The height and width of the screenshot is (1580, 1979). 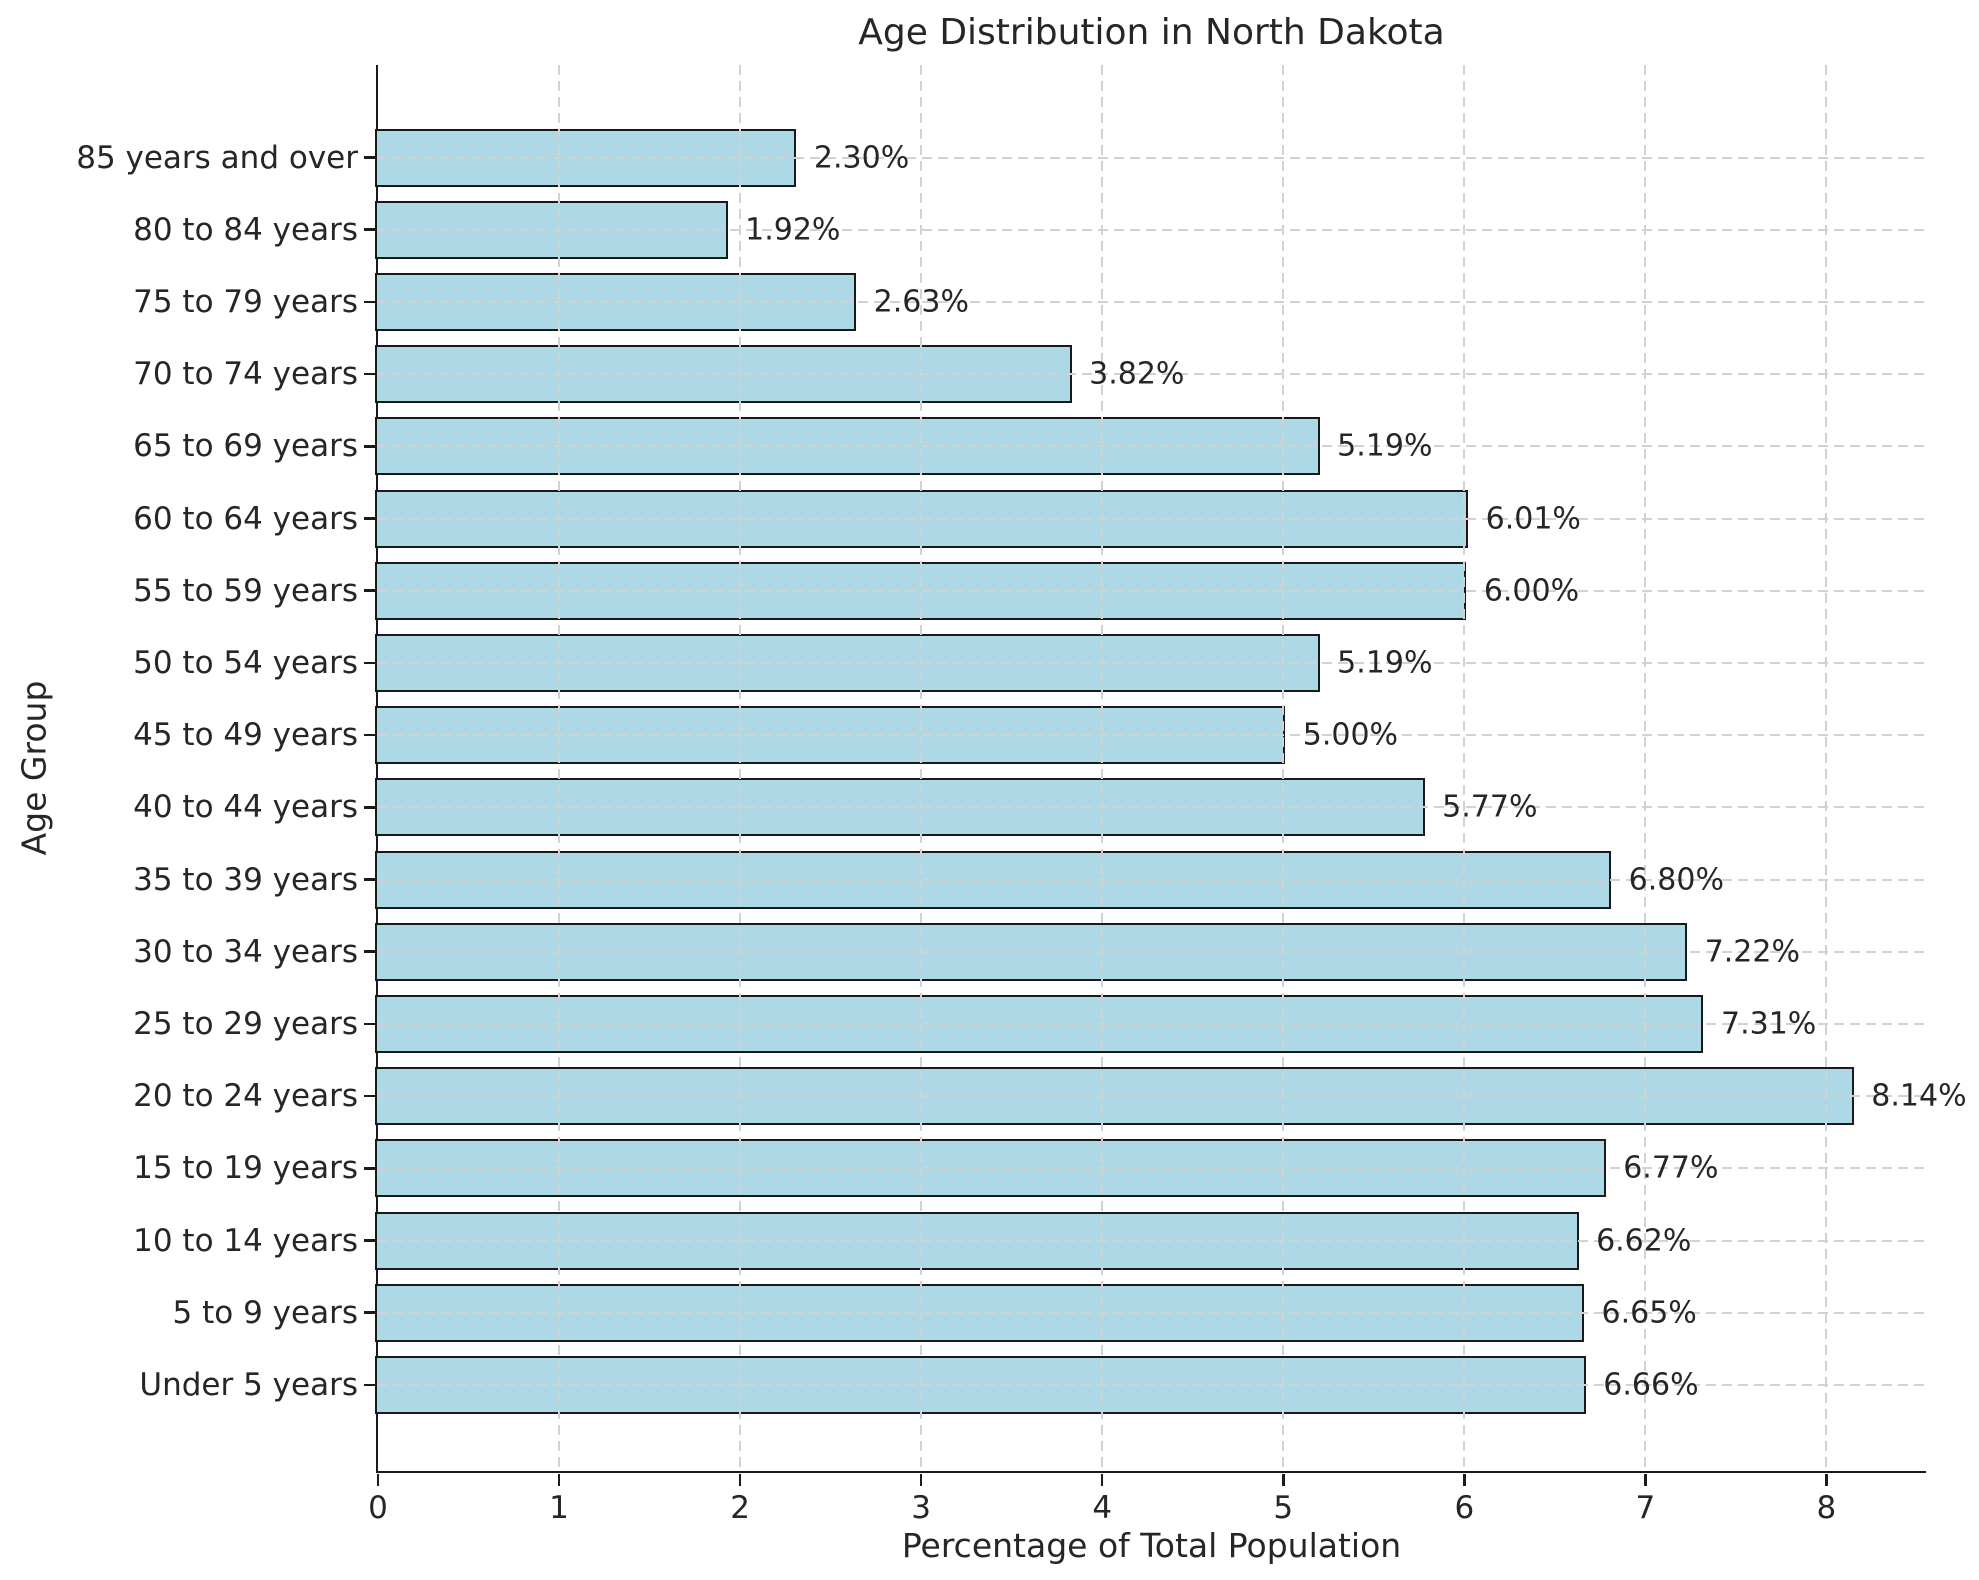 I want to click on y-tick-label: 20 to 24 years, so click(x=245, y=1096).